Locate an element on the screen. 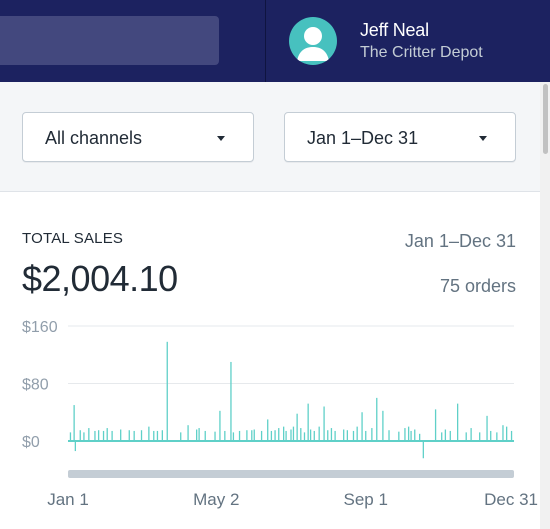 The height and width of the screenshot is (529, 550). date-range-select-label: Jan 1–Dec 31 is located at coordinates (363, 138).